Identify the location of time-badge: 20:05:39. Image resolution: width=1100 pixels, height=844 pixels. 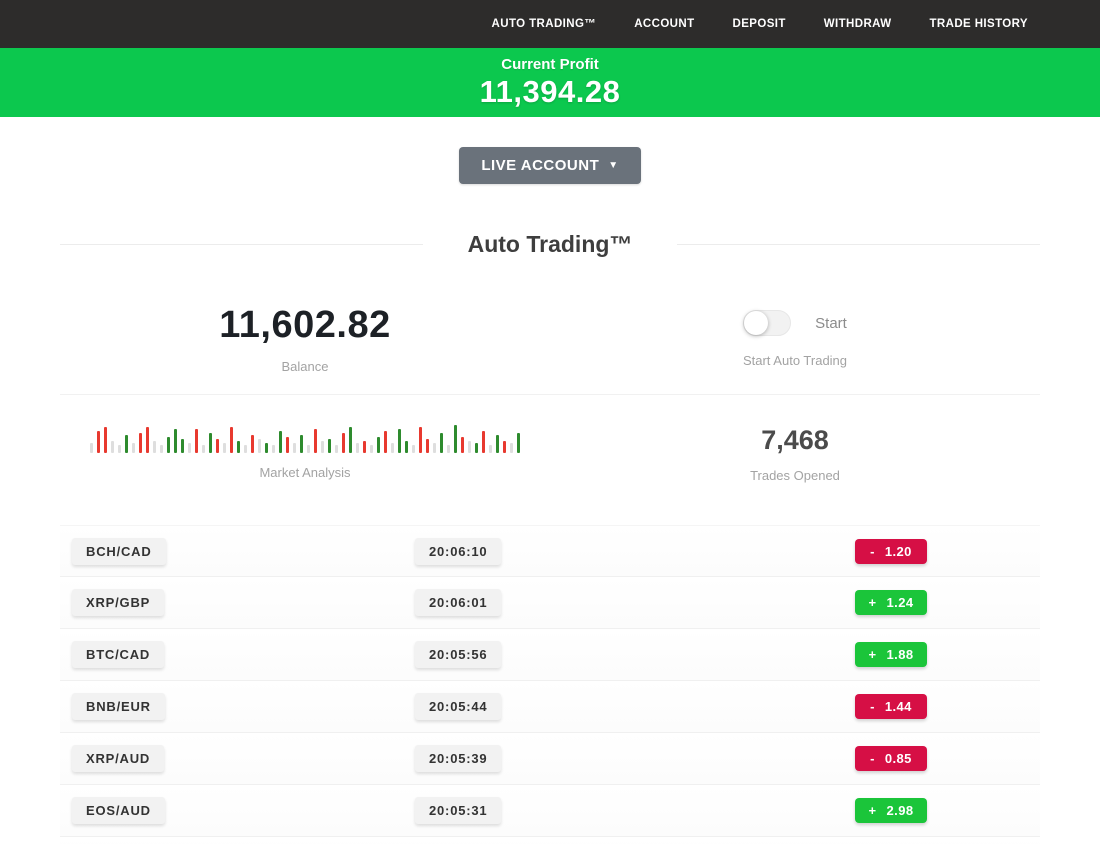
(458, 758).